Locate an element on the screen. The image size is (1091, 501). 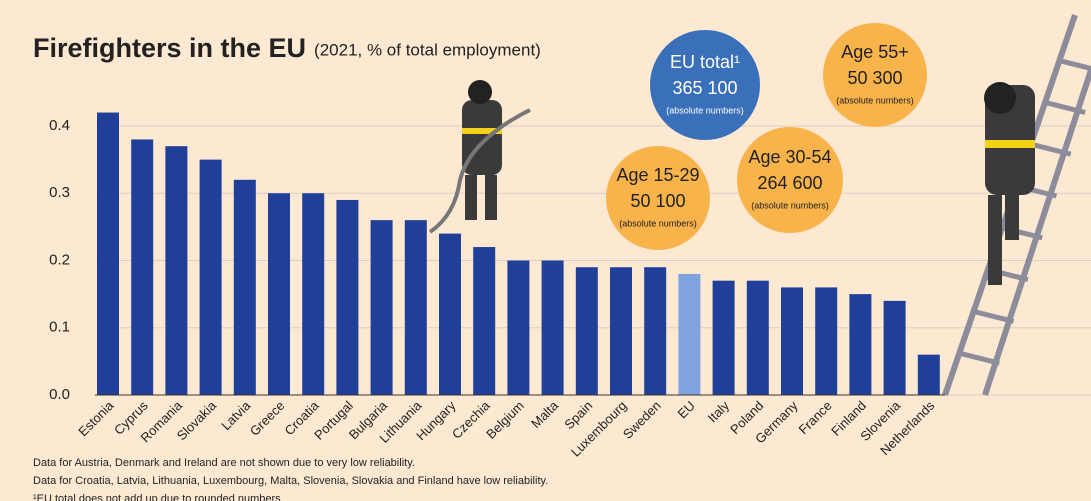
bubble-number: 50 100 is located at coordinates (657, 201).